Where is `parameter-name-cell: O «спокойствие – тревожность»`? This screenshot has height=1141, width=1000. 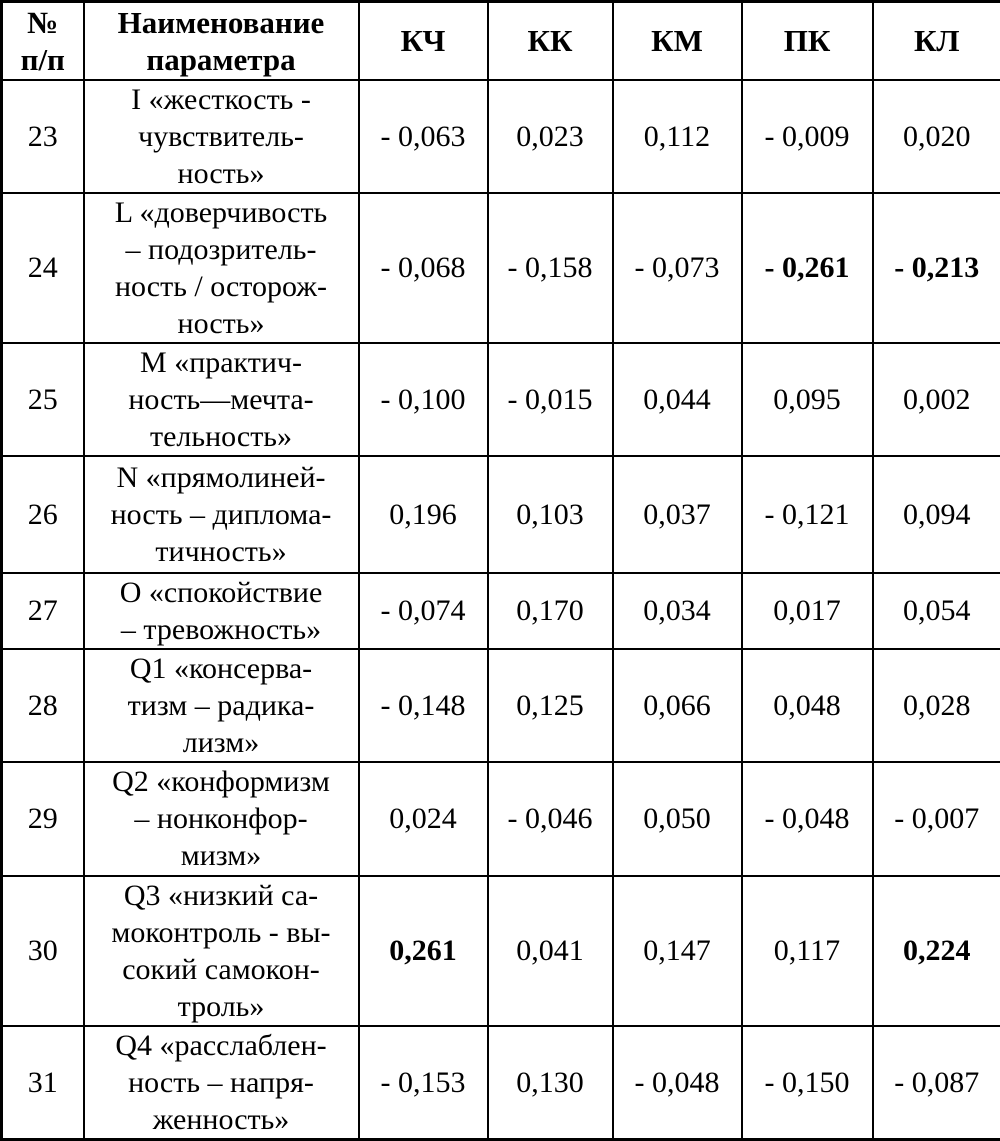
parameter-name-cell: O «спокойствие – тревожность» is located at coordinates (221, 611).